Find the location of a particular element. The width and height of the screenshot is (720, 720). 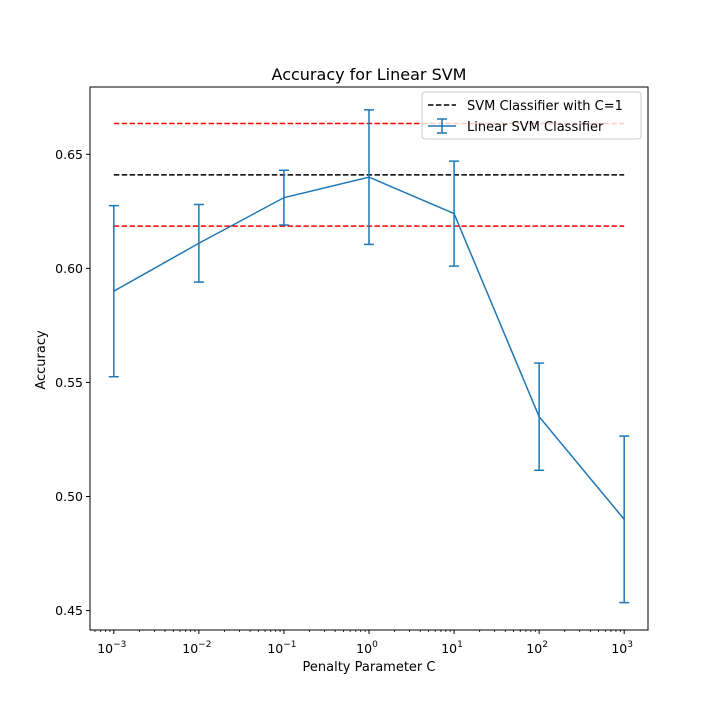

x-tick-label: 10⁰ is located at coordinates (367, 648).